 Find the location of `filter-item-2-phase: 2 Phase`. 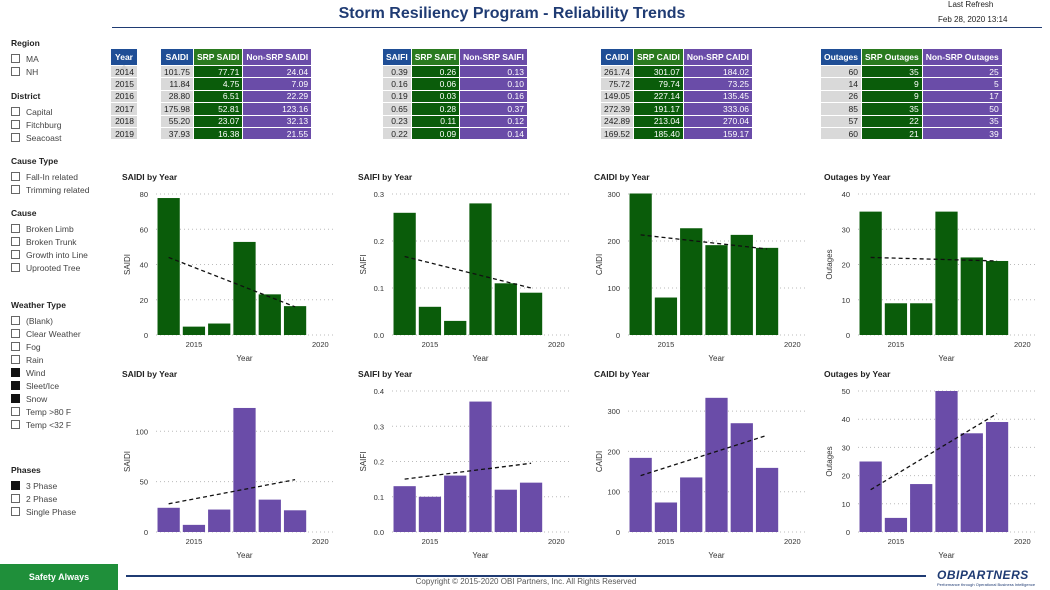

filter-item-2-phase: 2 Phase is located at coordinates (43, 498).